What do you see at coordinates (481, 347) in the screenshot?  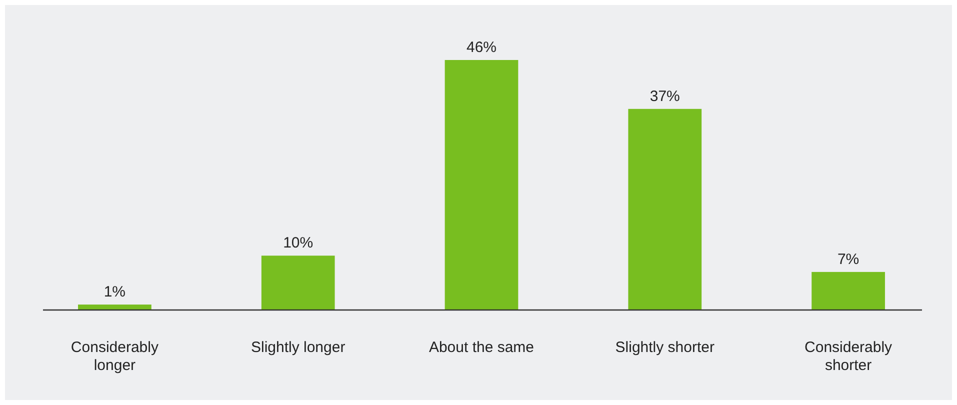 I see `x-tick-label: About the same` at bounding box center [481, 347].